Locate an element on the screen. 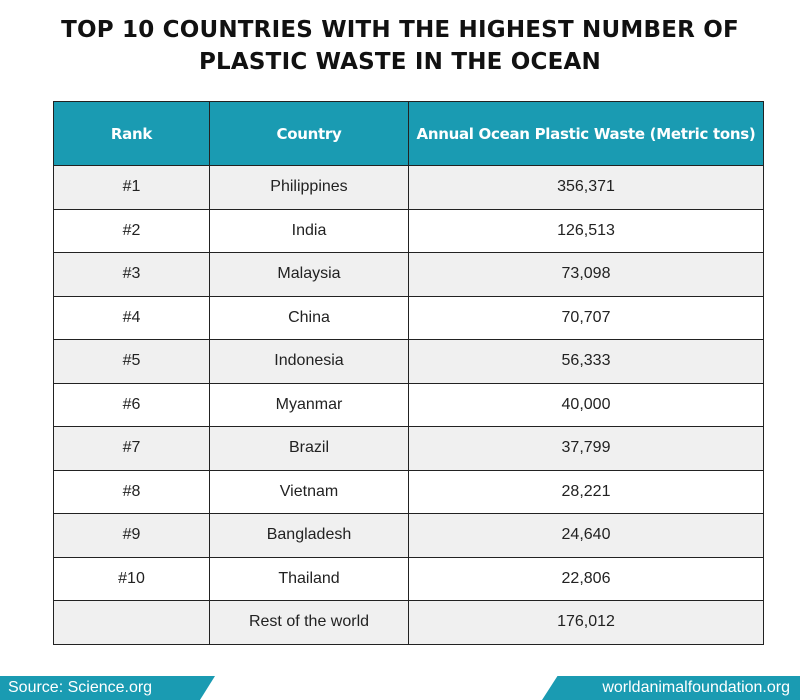 The image size is (800, 700). rank-cell: #6 is located at coordinates (131, 404).